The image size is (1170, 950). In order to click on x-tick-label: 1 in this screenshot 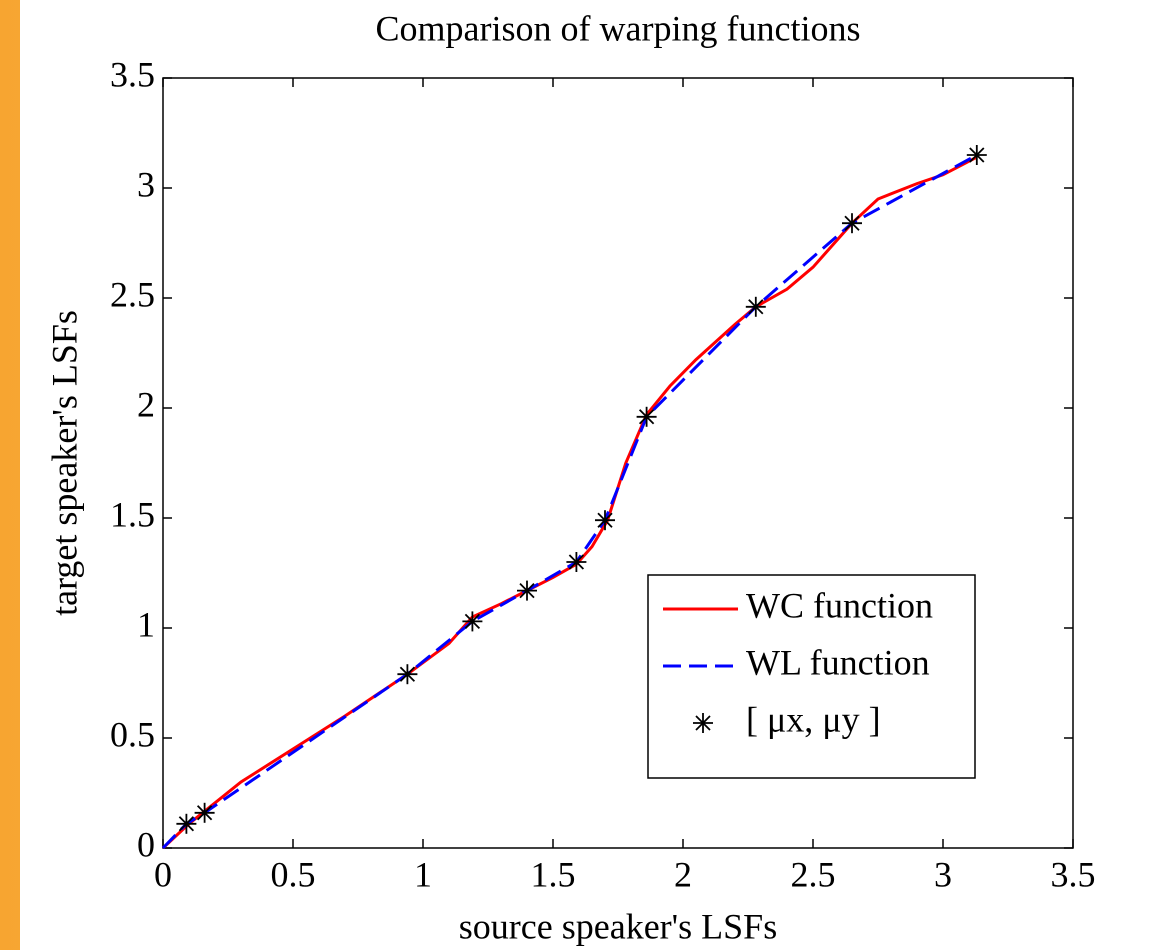, I will do `click(423, 874)`.